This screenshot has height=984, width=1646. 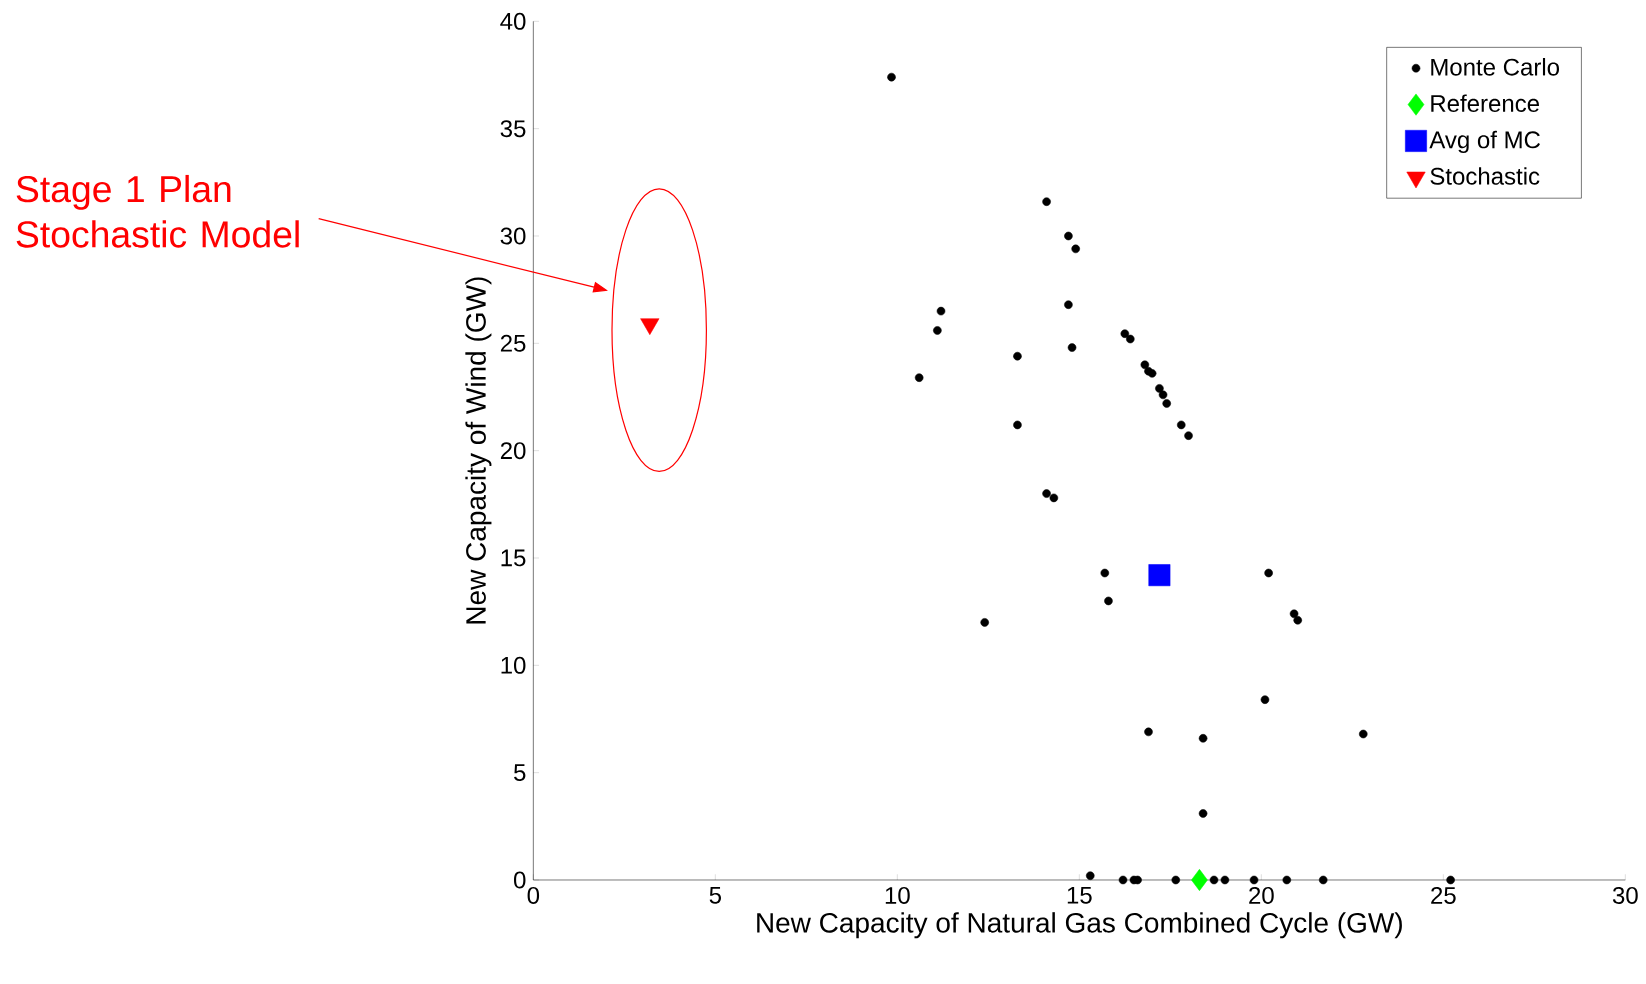 I want to click on x-tick-label: 15, so click(x=1079, y=895).